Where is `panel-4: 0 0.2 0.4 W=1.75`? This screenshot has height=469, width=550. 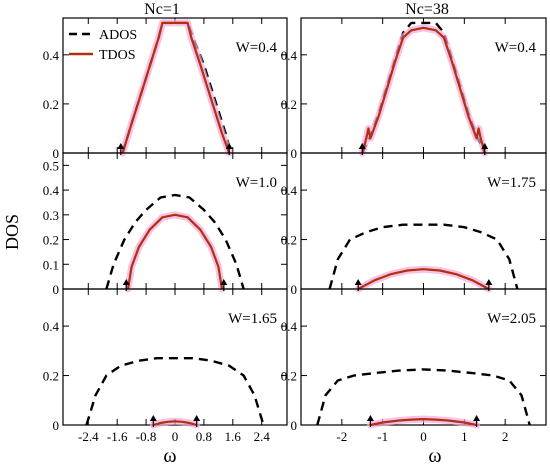
panel-4: 0 0.2 0.4 W=1.75 is located at coordinates (414, 224).